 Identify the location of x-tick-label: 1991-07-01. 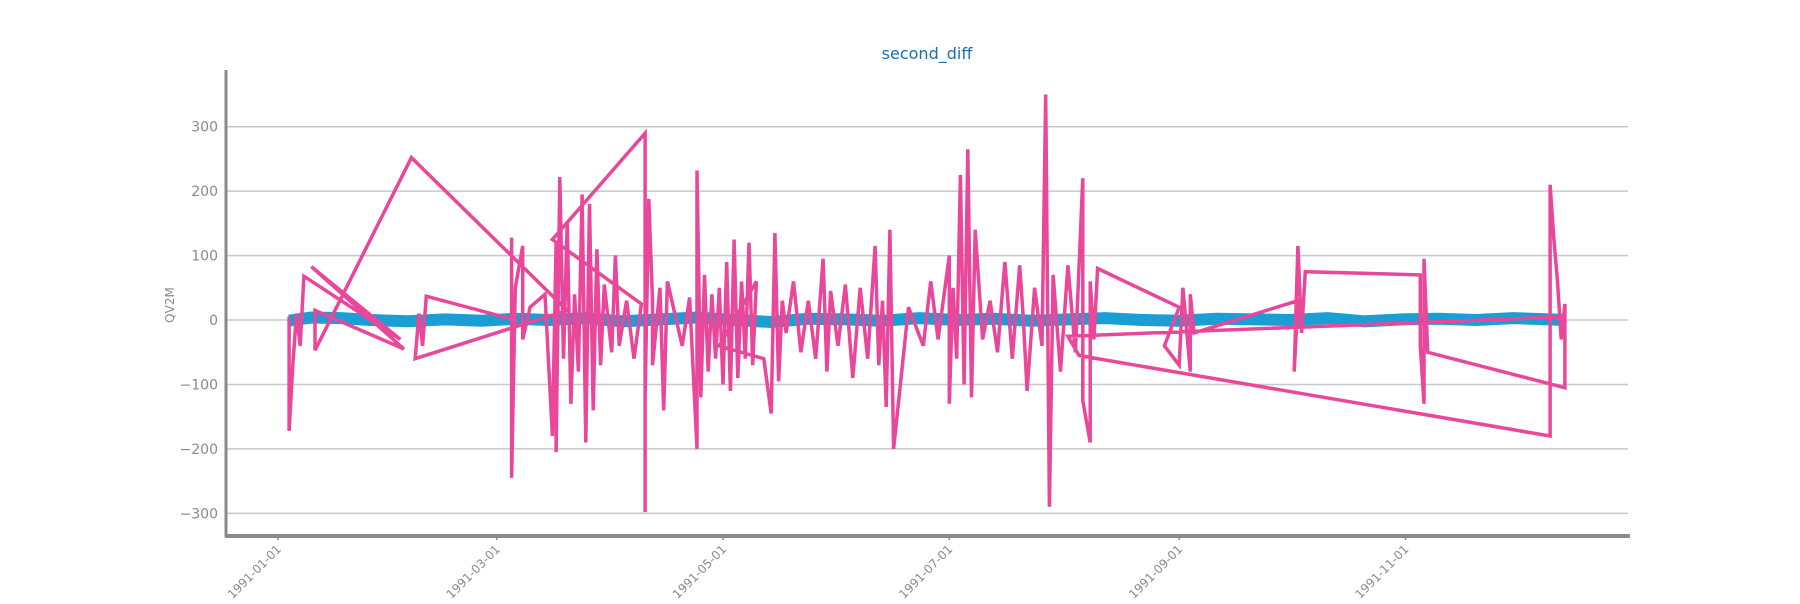
(925, 571).